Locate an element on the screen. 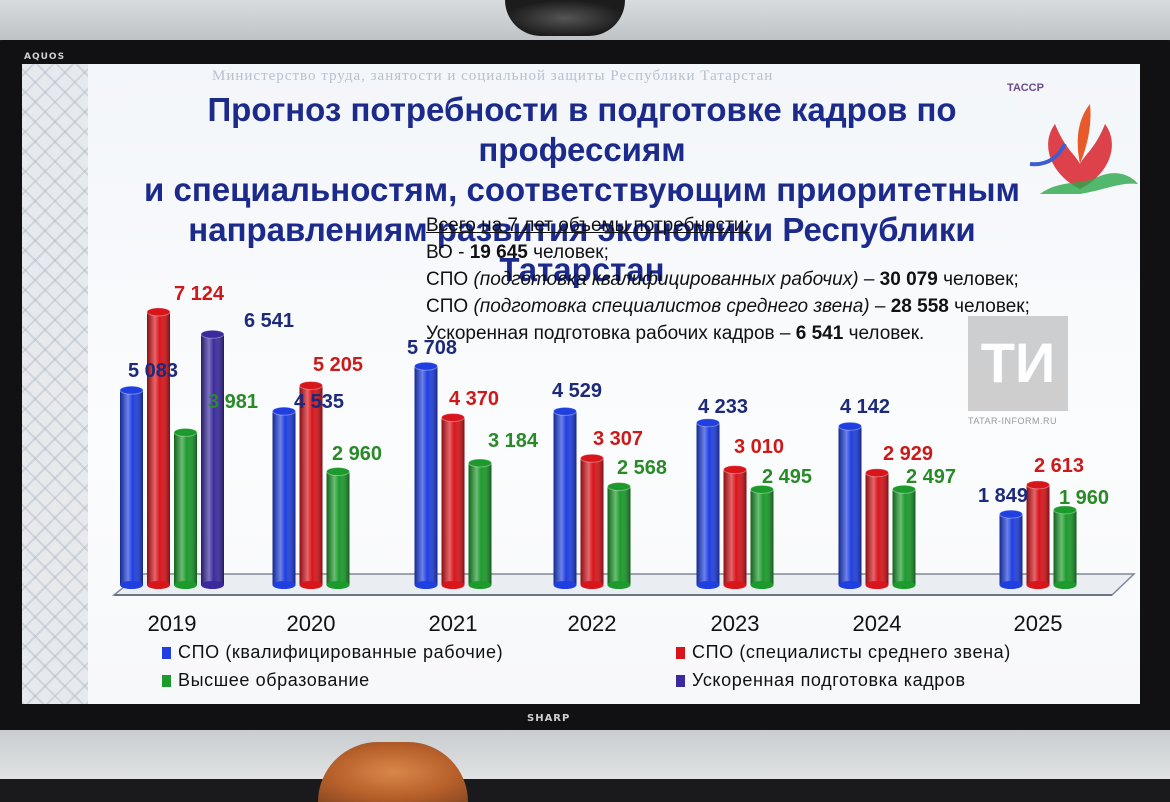 The height and width of the screenshot is (802, 1170). tv-brand-sharp: SHARP is located at coordinates (549, 718).